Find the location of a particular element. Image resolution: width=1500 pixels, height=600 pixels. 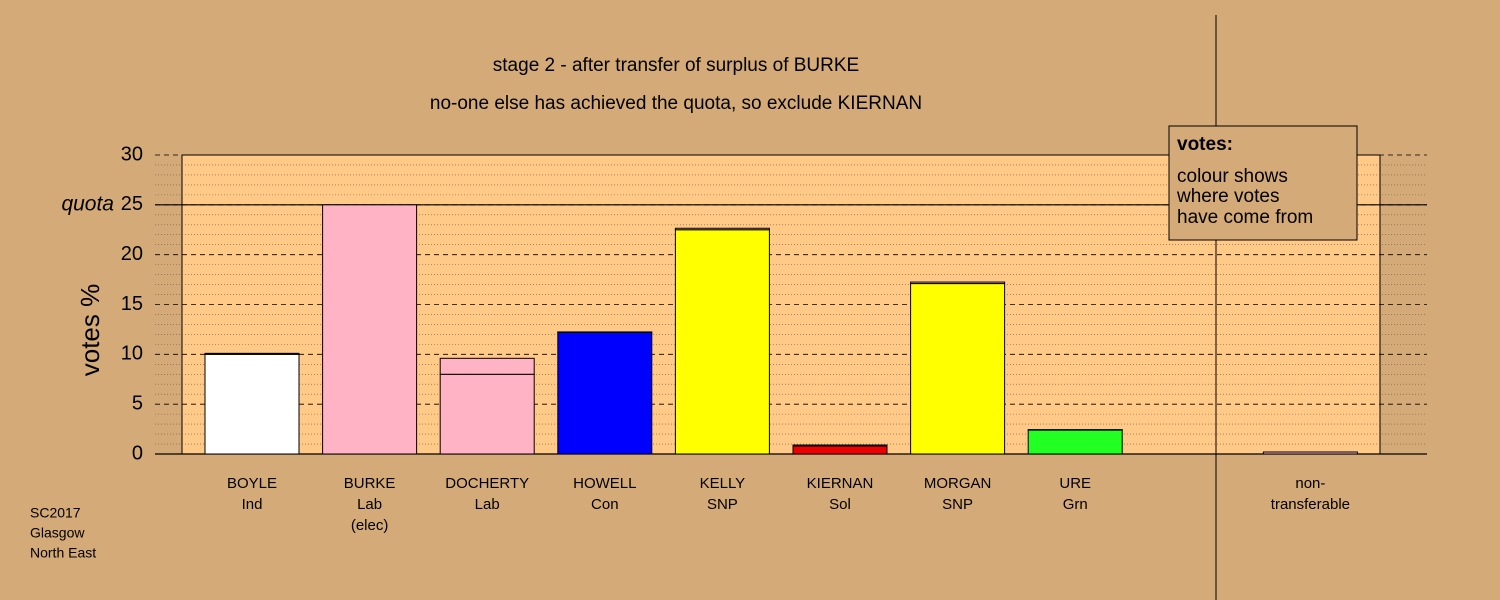

footnote: Glasgow is located at coordinates (57, 533).